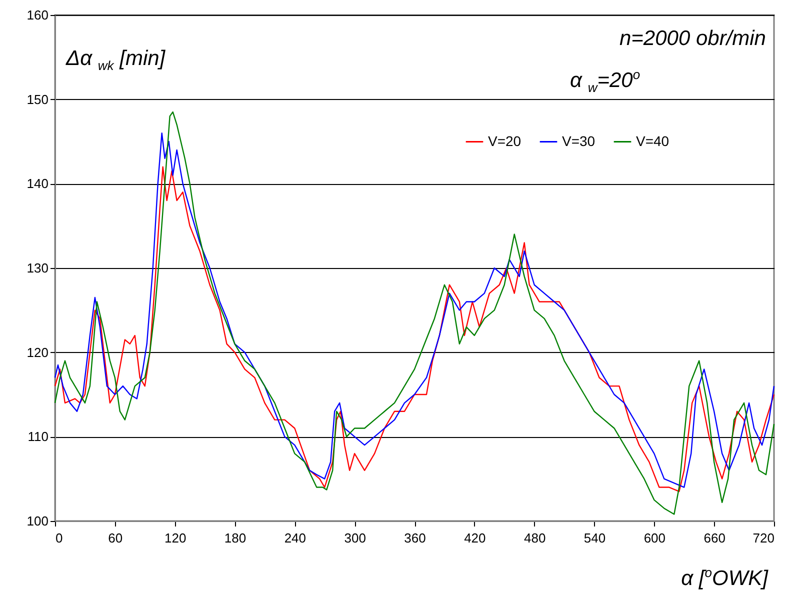 The height and width of the screenshot is (594, 790). I want to click on x-tick-label: 480, so click(535, 538).